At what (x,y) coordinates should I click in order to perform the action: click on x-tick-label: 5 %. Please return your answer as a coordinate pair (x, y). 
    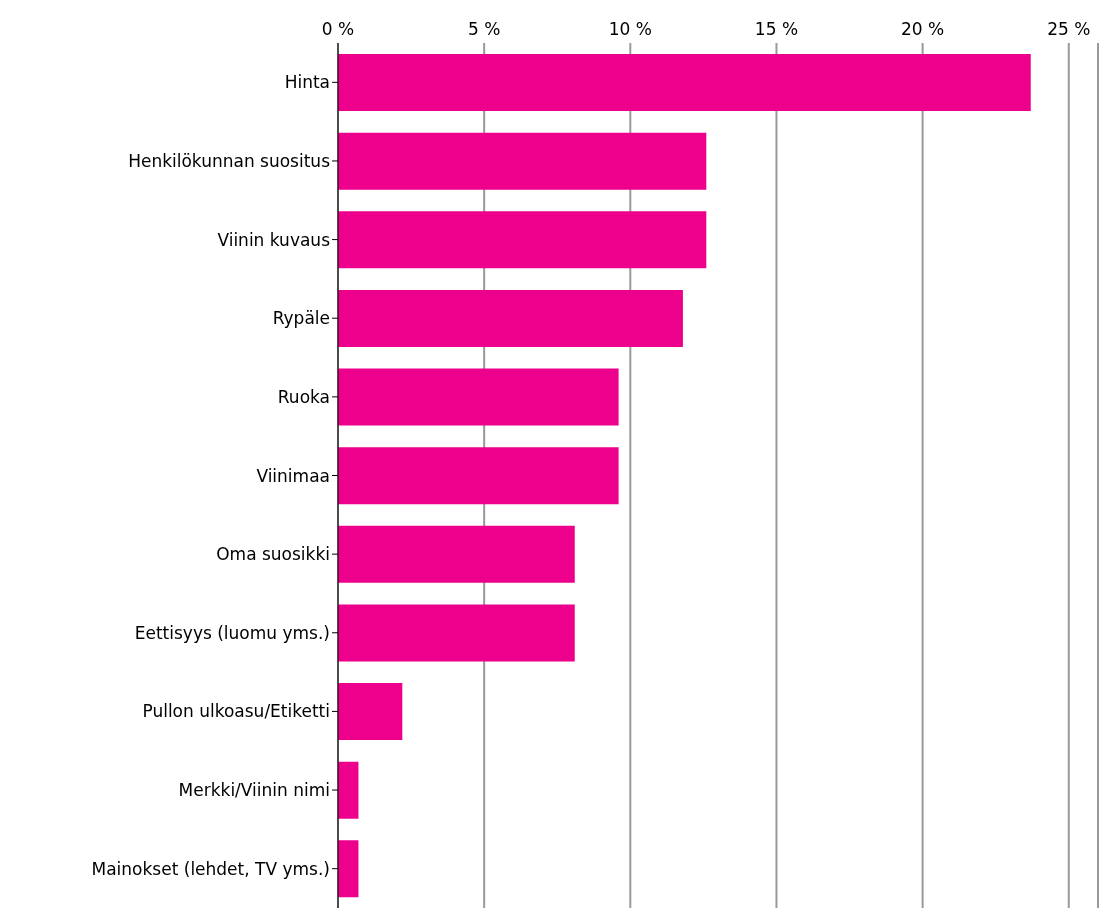
    Looking at the image, I should click on (484, 29).